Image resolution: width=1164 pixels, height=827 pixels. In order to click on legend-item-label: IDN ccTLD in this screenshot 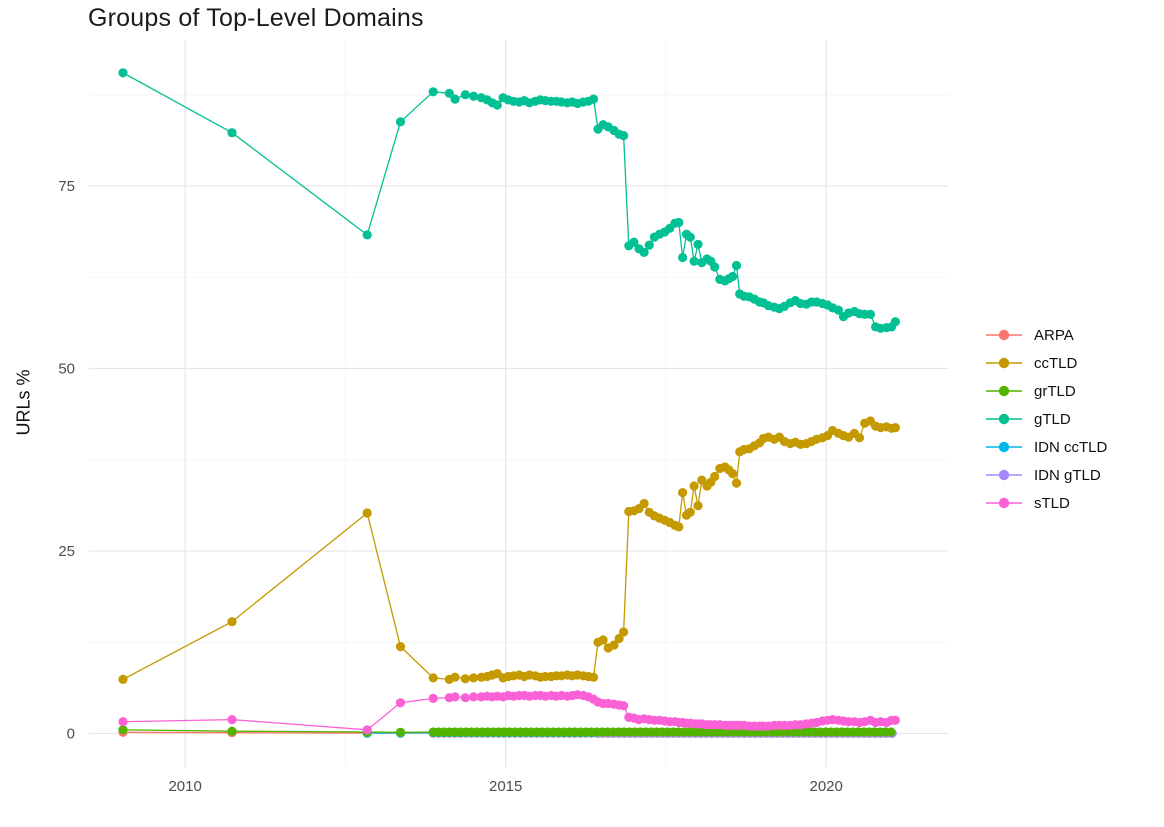, I will do `click(1071, 447)`.